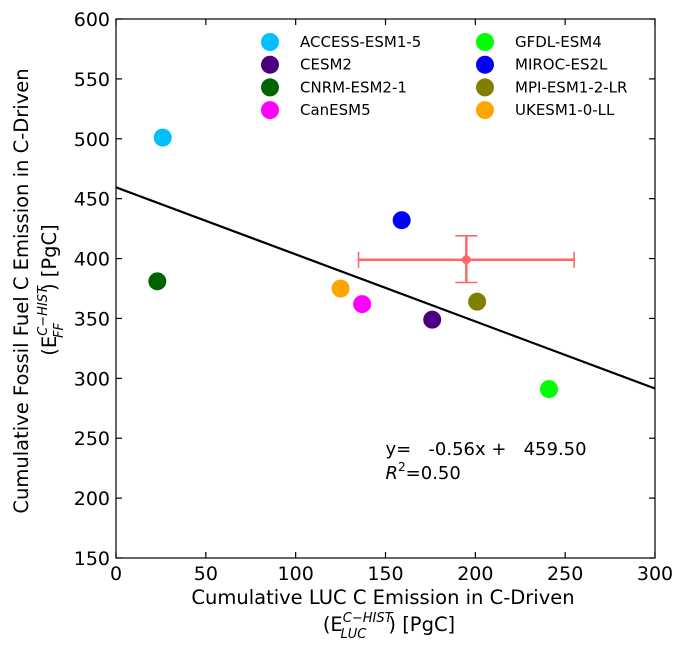 The width and height of the screenshot is (686, 655). I want to click on legend-label: CESM2, so click(326, 65).